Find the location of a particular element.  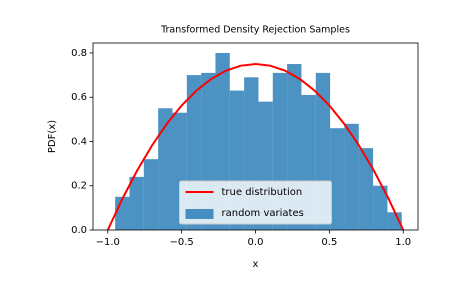

y-tick-label: 0.2 is located at coordinates (79, 186).